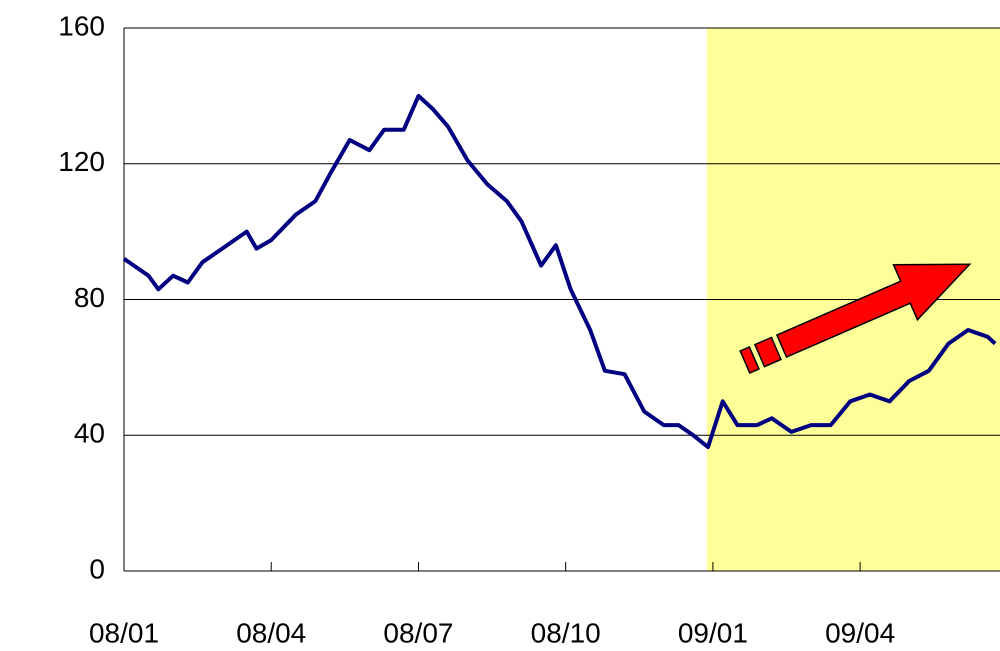 This screenshot has height=651, width=1000. Describe the element at coordinates (271, 632) in the screenshot. I see `x-tick-label: 08/04` at that location.